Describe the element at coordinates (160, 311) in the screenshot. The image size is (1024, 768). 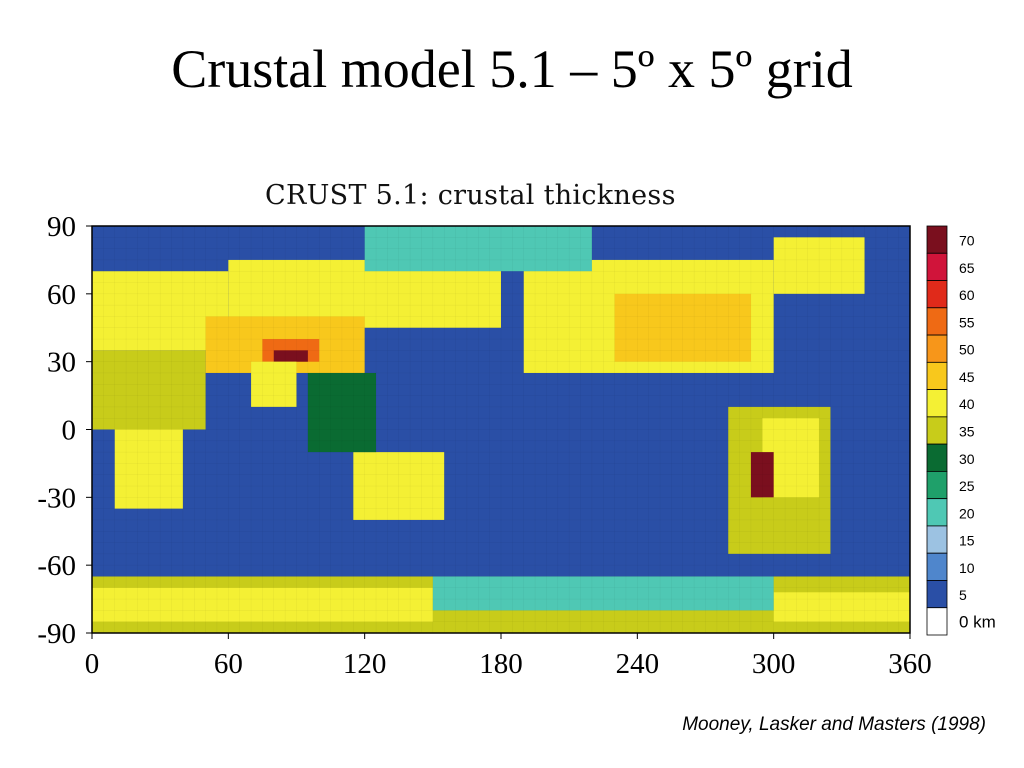
I see `map-region-europe` at that location.